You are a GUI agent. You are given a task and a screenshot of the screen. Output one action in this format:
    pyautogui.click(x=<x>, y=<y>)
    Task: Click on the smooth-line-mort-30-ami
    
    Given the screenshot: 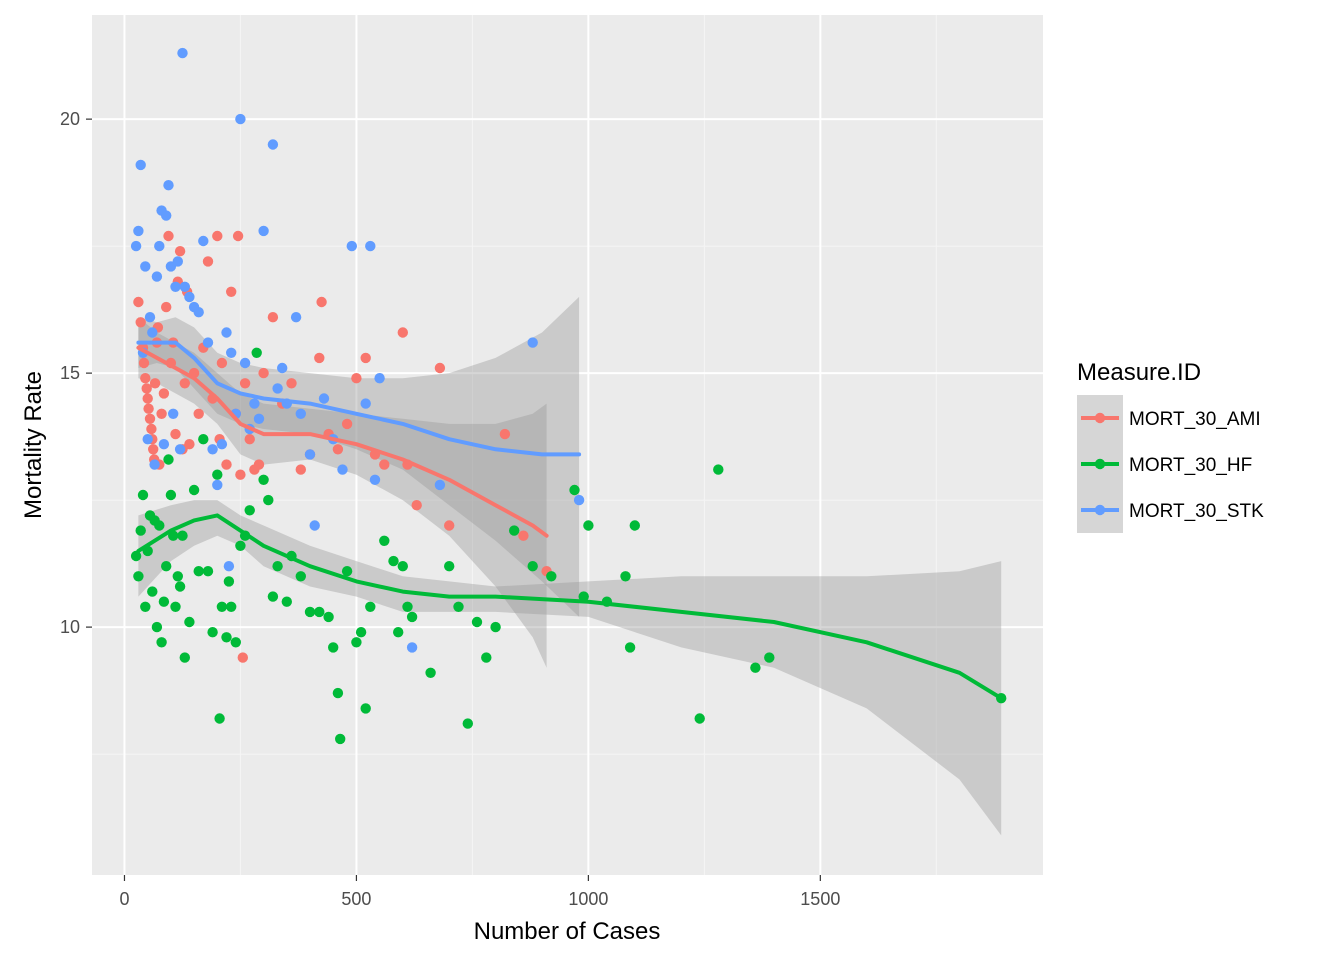 What is the action you would take?
    pyautogui.click(x=342, y=441)
    